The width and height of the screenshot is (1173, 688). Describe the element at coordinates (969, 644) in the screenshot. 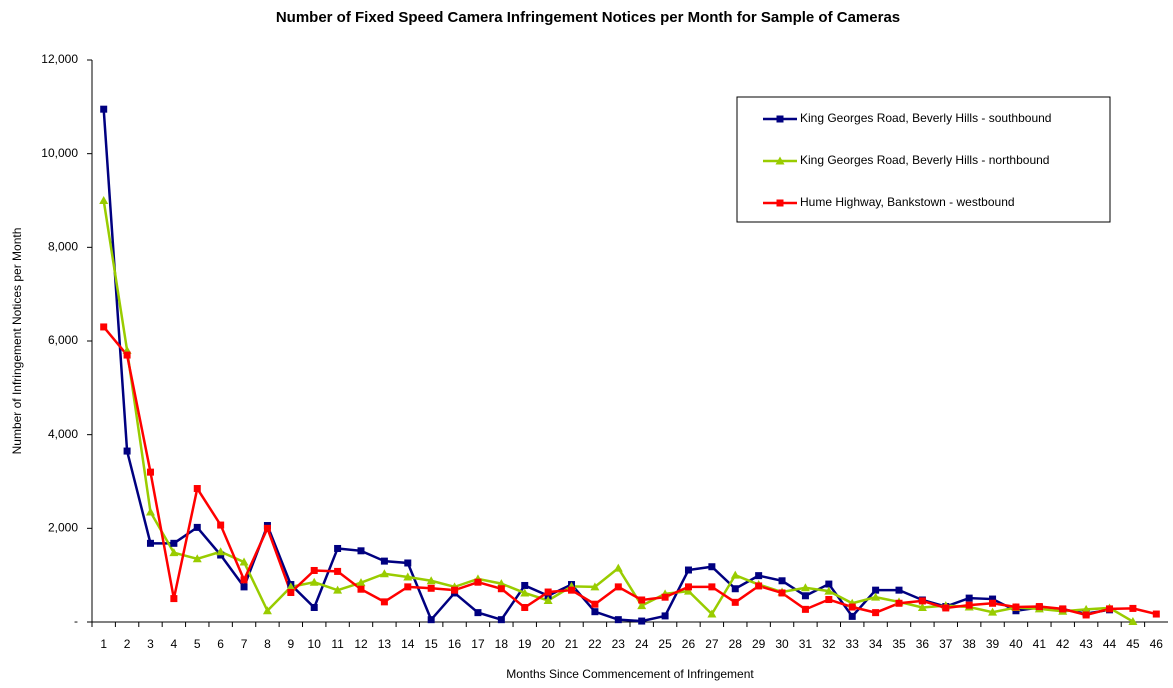

I see `x-tick-label: 38` at that location.